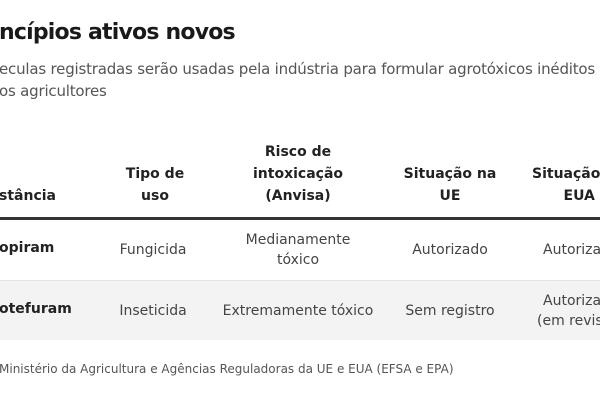 This screenshot has height=400, width=600. I want to click on header-tipo: Tipo de uso, so click(155, 185).